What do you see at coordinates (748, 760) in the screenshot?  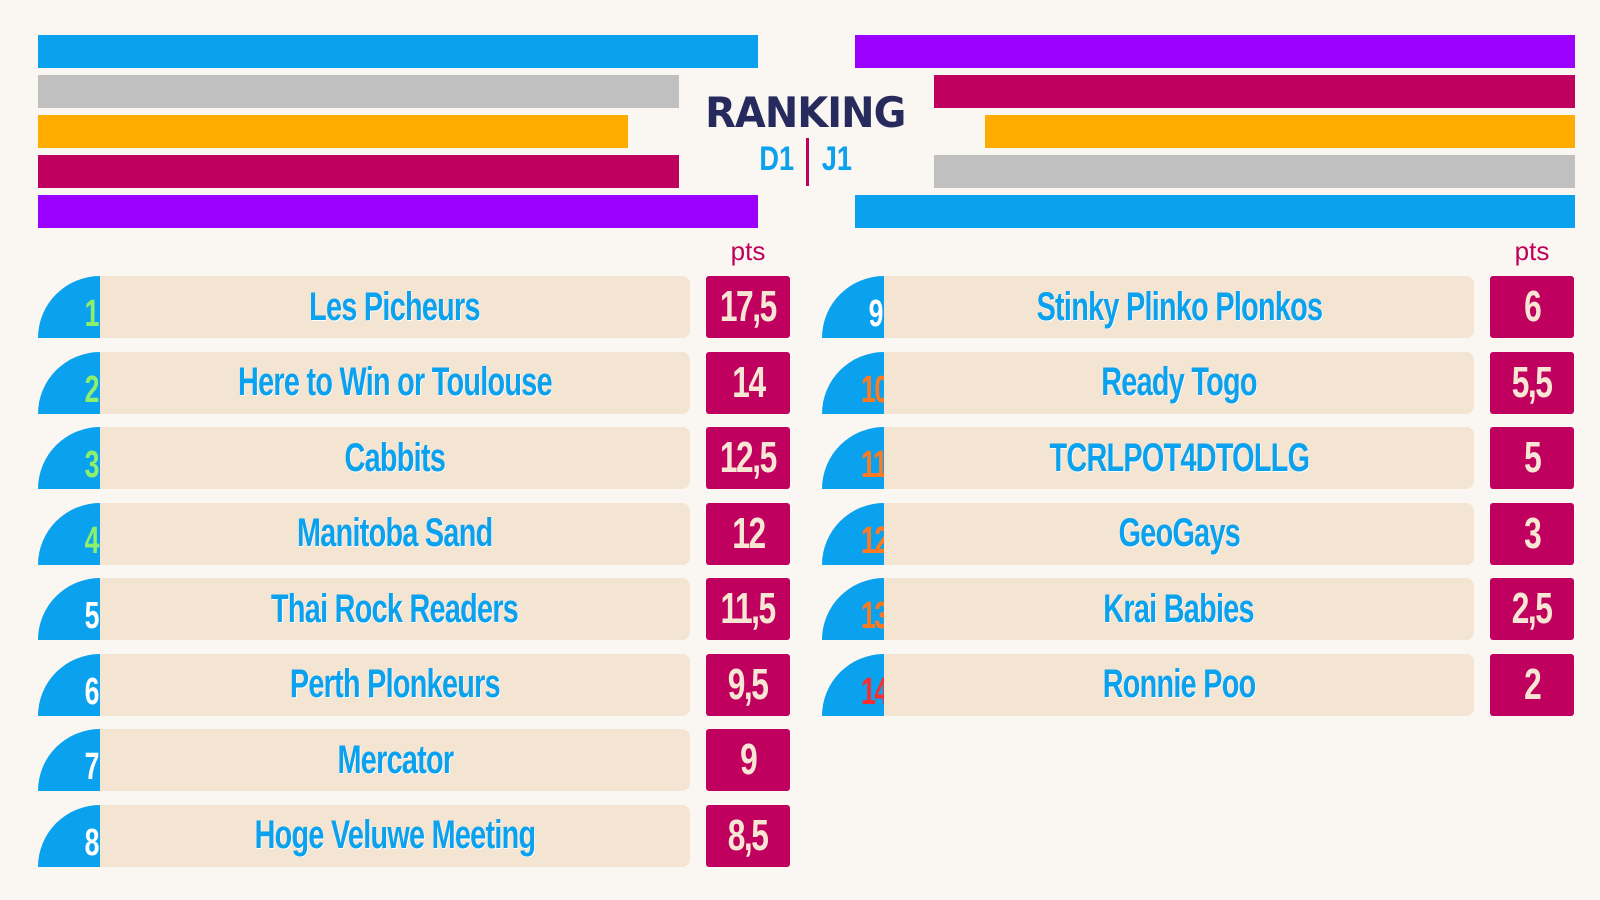 I see `points-cell: 9` at bounding box center [748, 760].